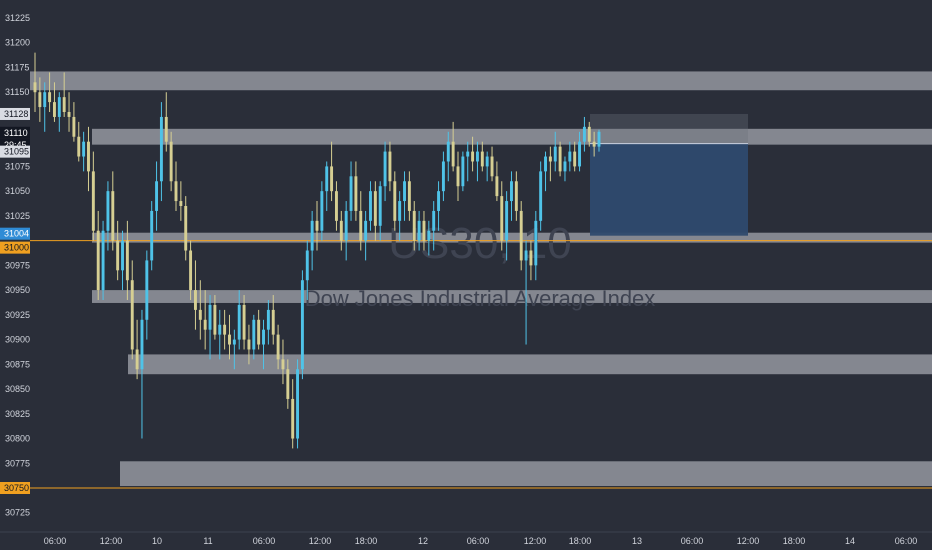 The width and height of the screenshot is (932, 550). What do you see at coordinates (16, 152) in the screenshot?
I see `badge-31095-text: 31095` at bounding box center [16, 152].